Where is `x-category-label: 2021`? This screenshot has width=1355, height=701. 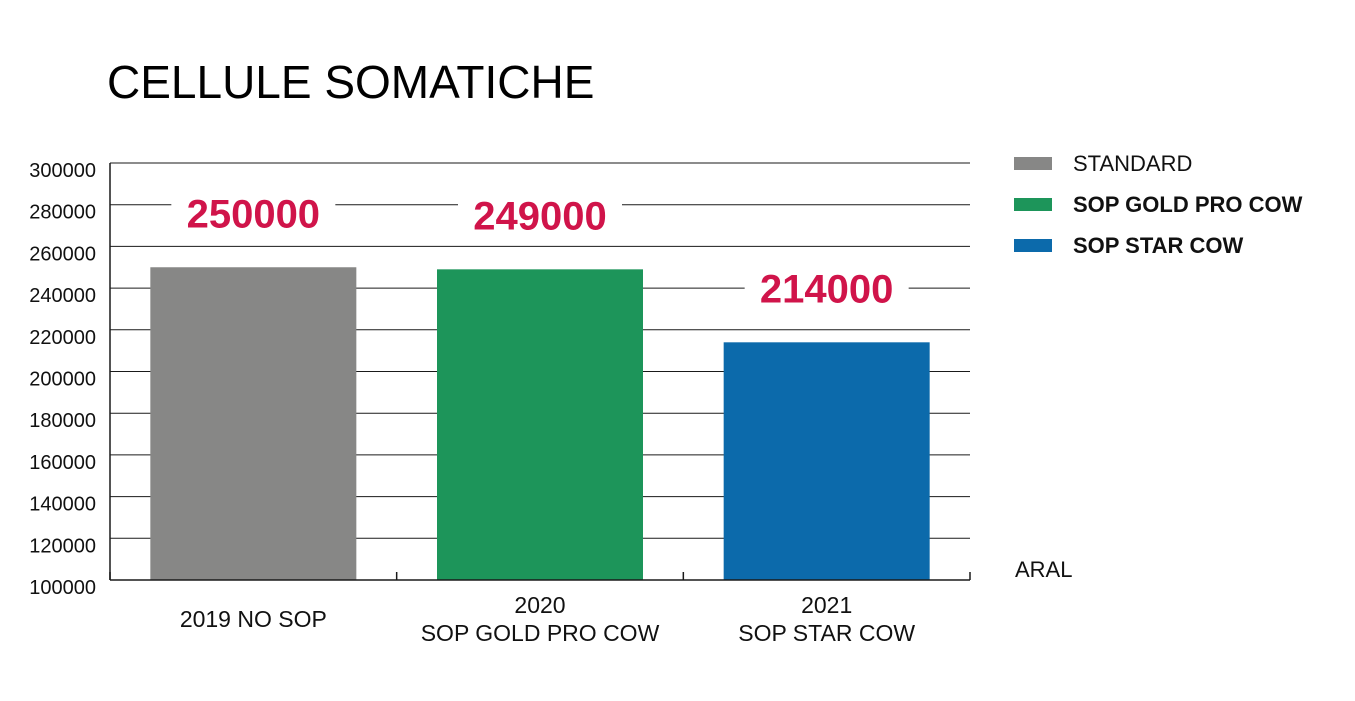
x-category-label: 2021 is located at coordinates (826, 605).